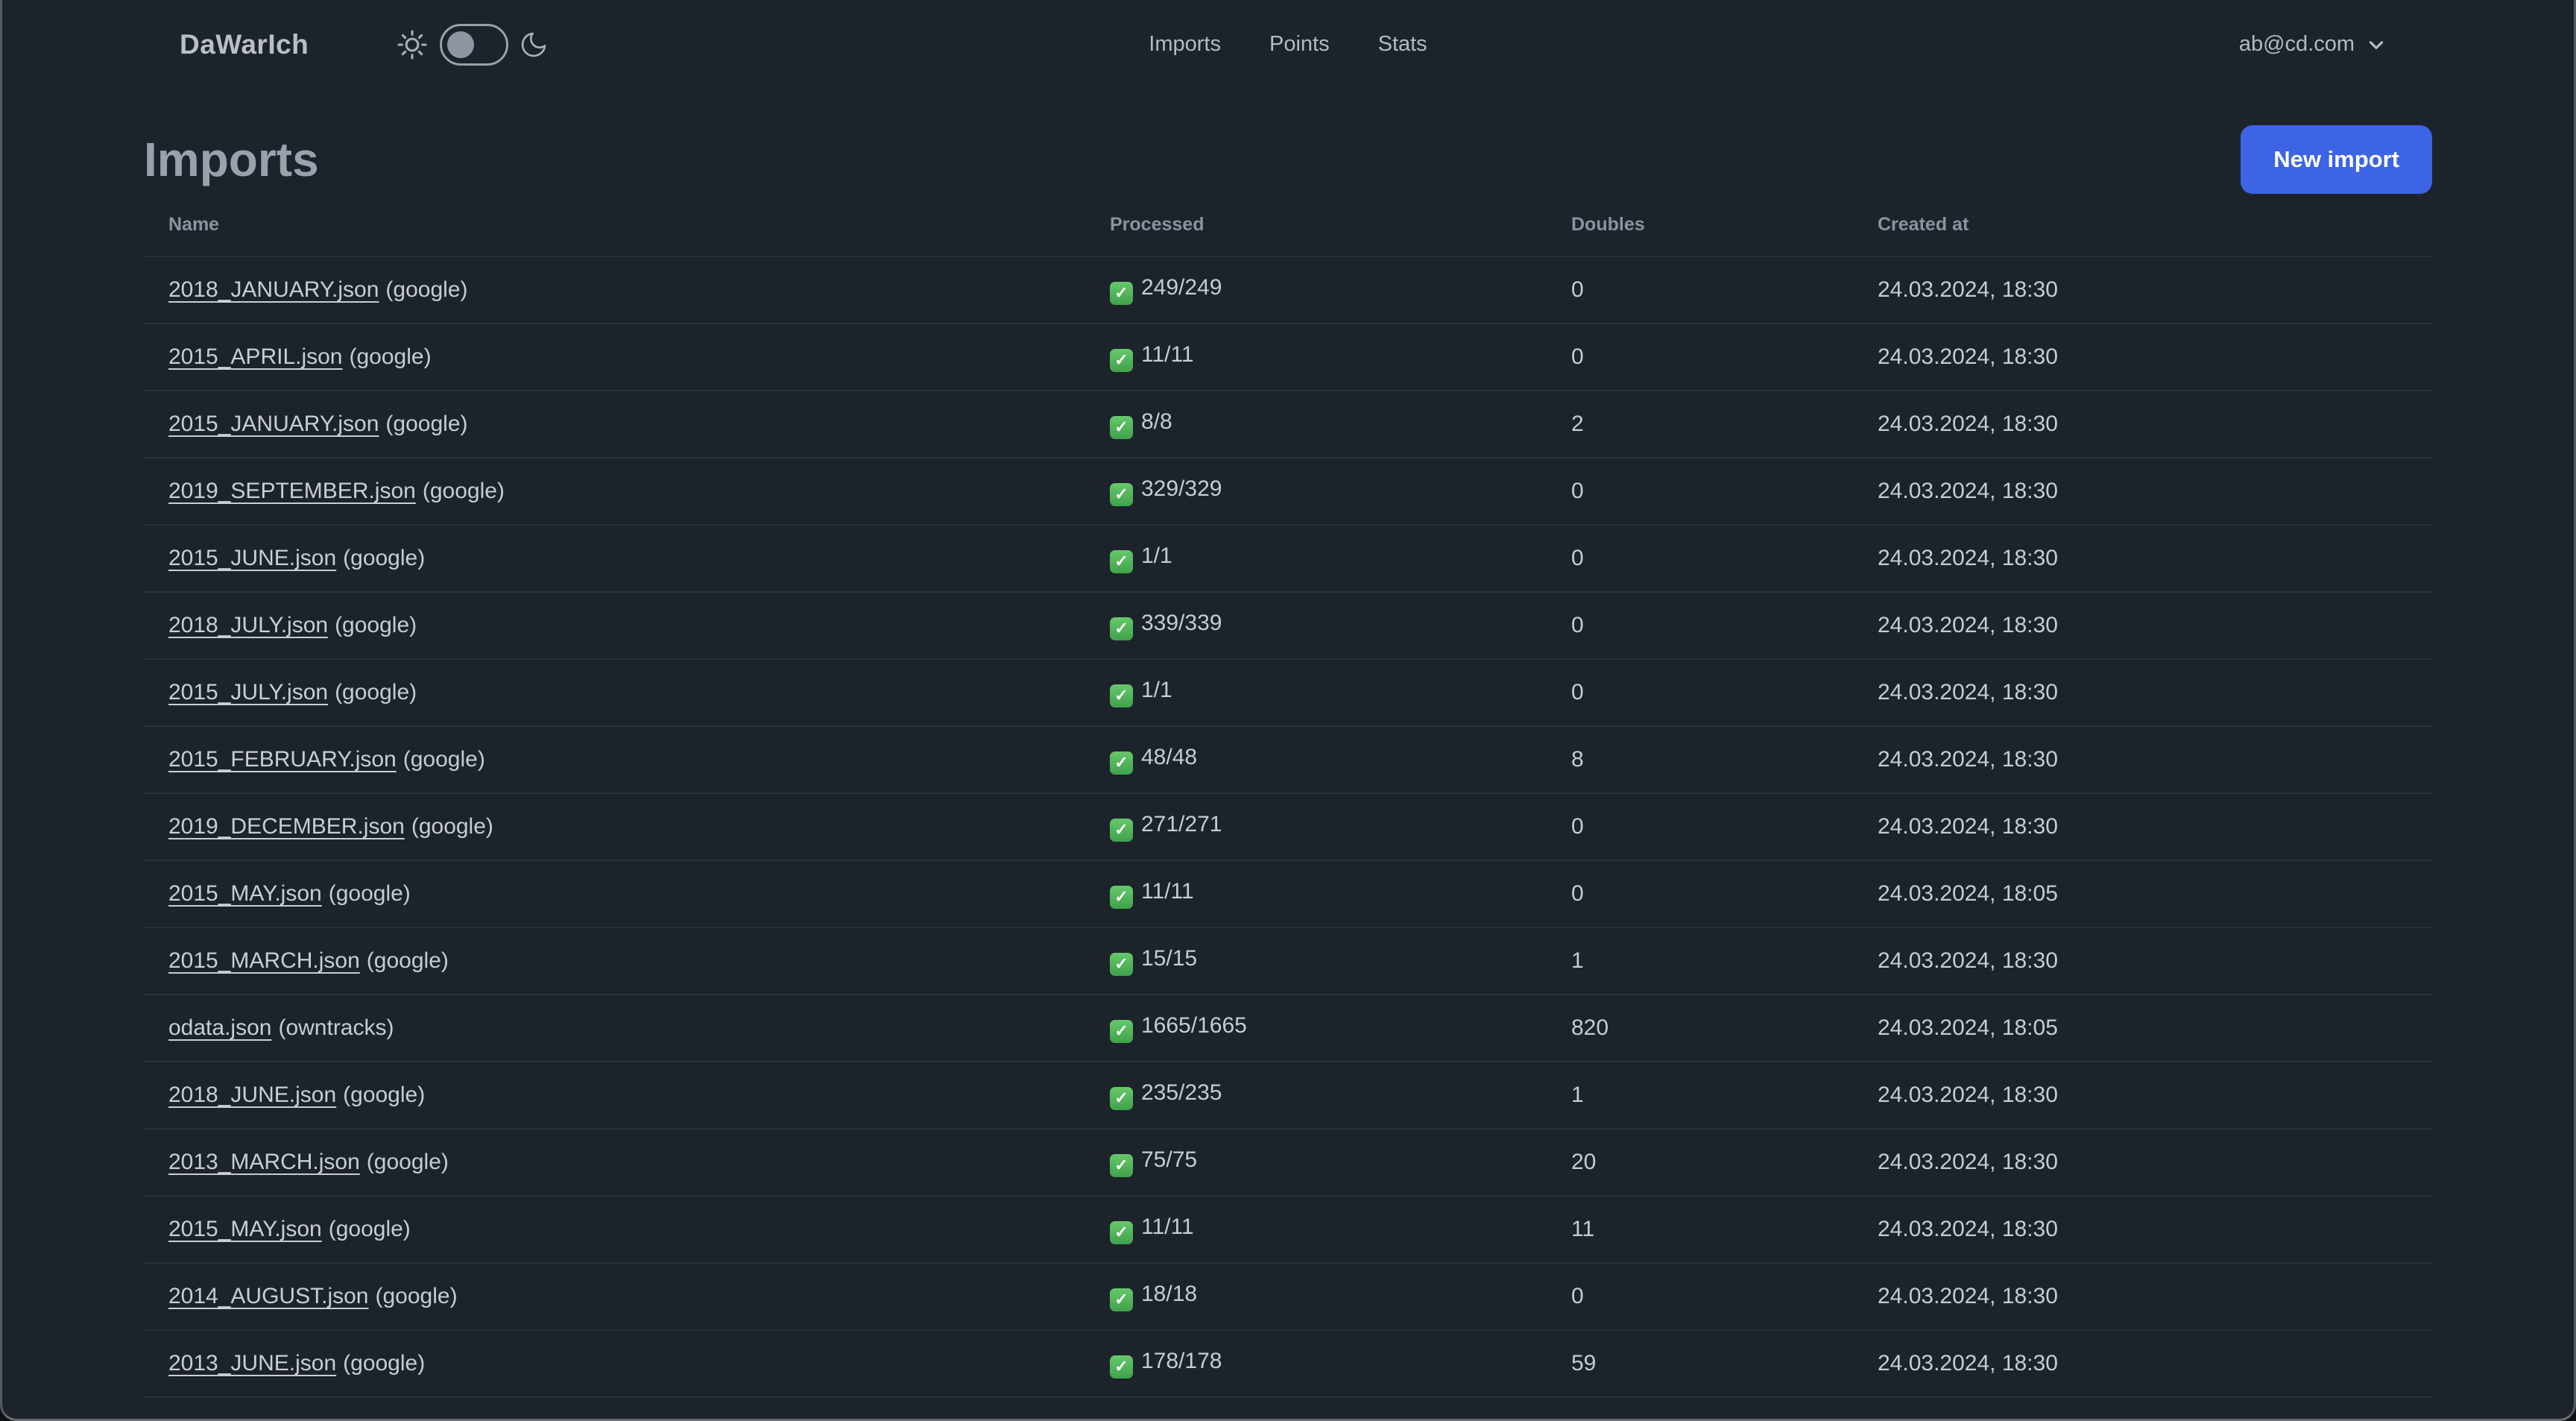 The width and height of the screenshot is (2576, 1421). What do you see at coordinates (1156, 556) in the screenshot?
I see `processed-count: 1/1` at bounding box center [1156, 556].